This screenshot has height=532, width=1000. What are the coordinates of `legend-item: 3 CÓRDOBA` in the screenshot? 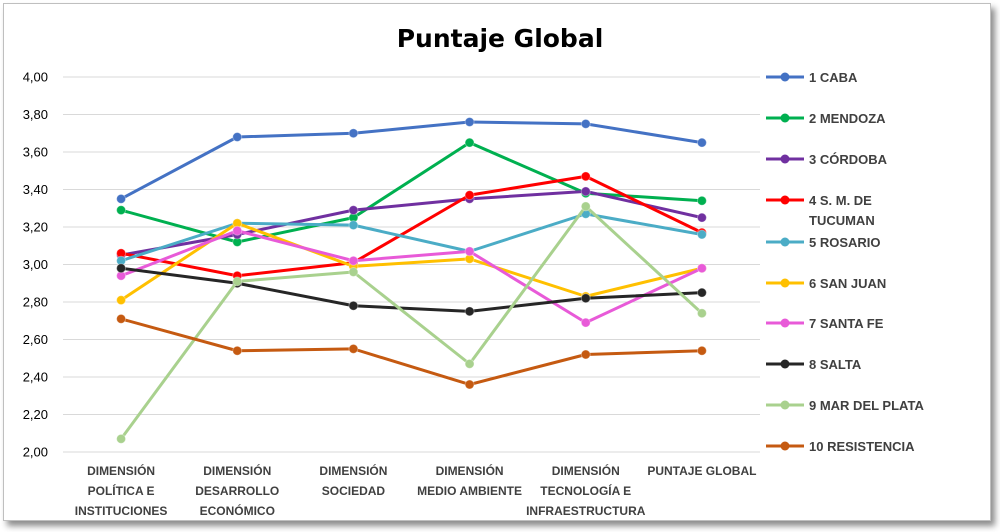 It's located at (827, 159).